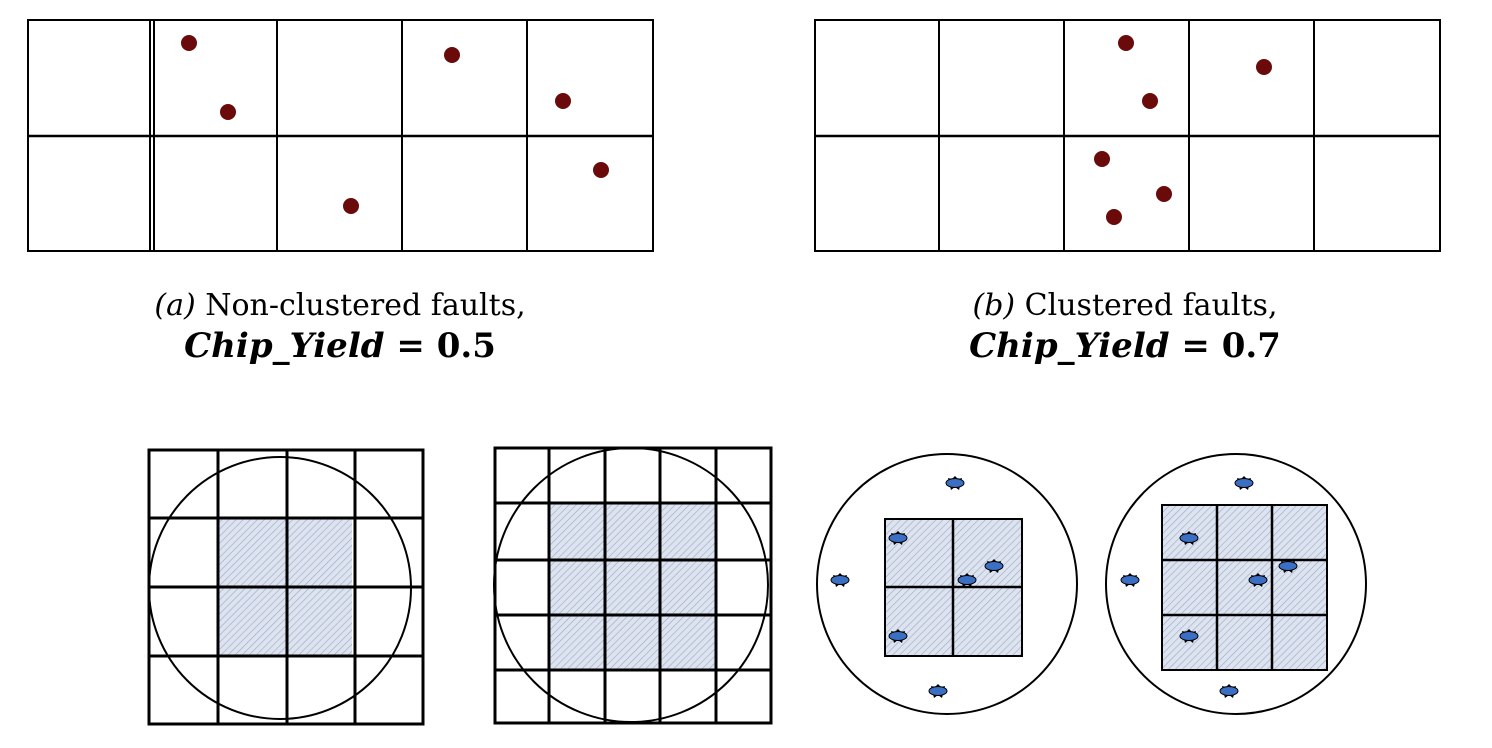 Image resolution: width=1492 pixels, height=748 pixels. What do you see at coordinates (410, 346) in the screenshot?
I see `caption-a-yield-equals: =` at bounding box center [410, 346].